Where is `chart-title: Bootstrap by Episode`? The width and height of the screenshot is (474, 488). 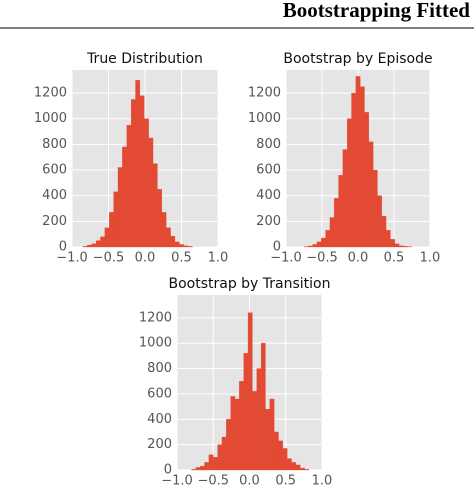
chart-title: Bootstrap by Episode is located at coordinates (357, 59).